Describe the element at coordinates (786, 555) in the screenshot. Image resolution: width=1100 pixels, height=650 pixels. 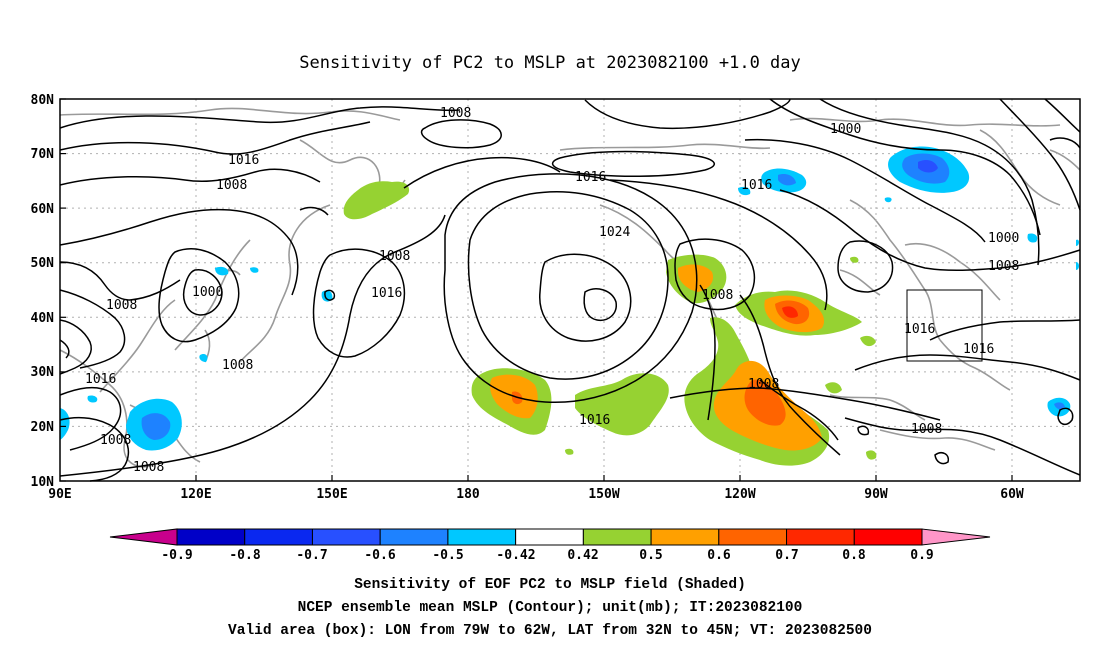
I see `colorbar-label: 0.7` at that location.